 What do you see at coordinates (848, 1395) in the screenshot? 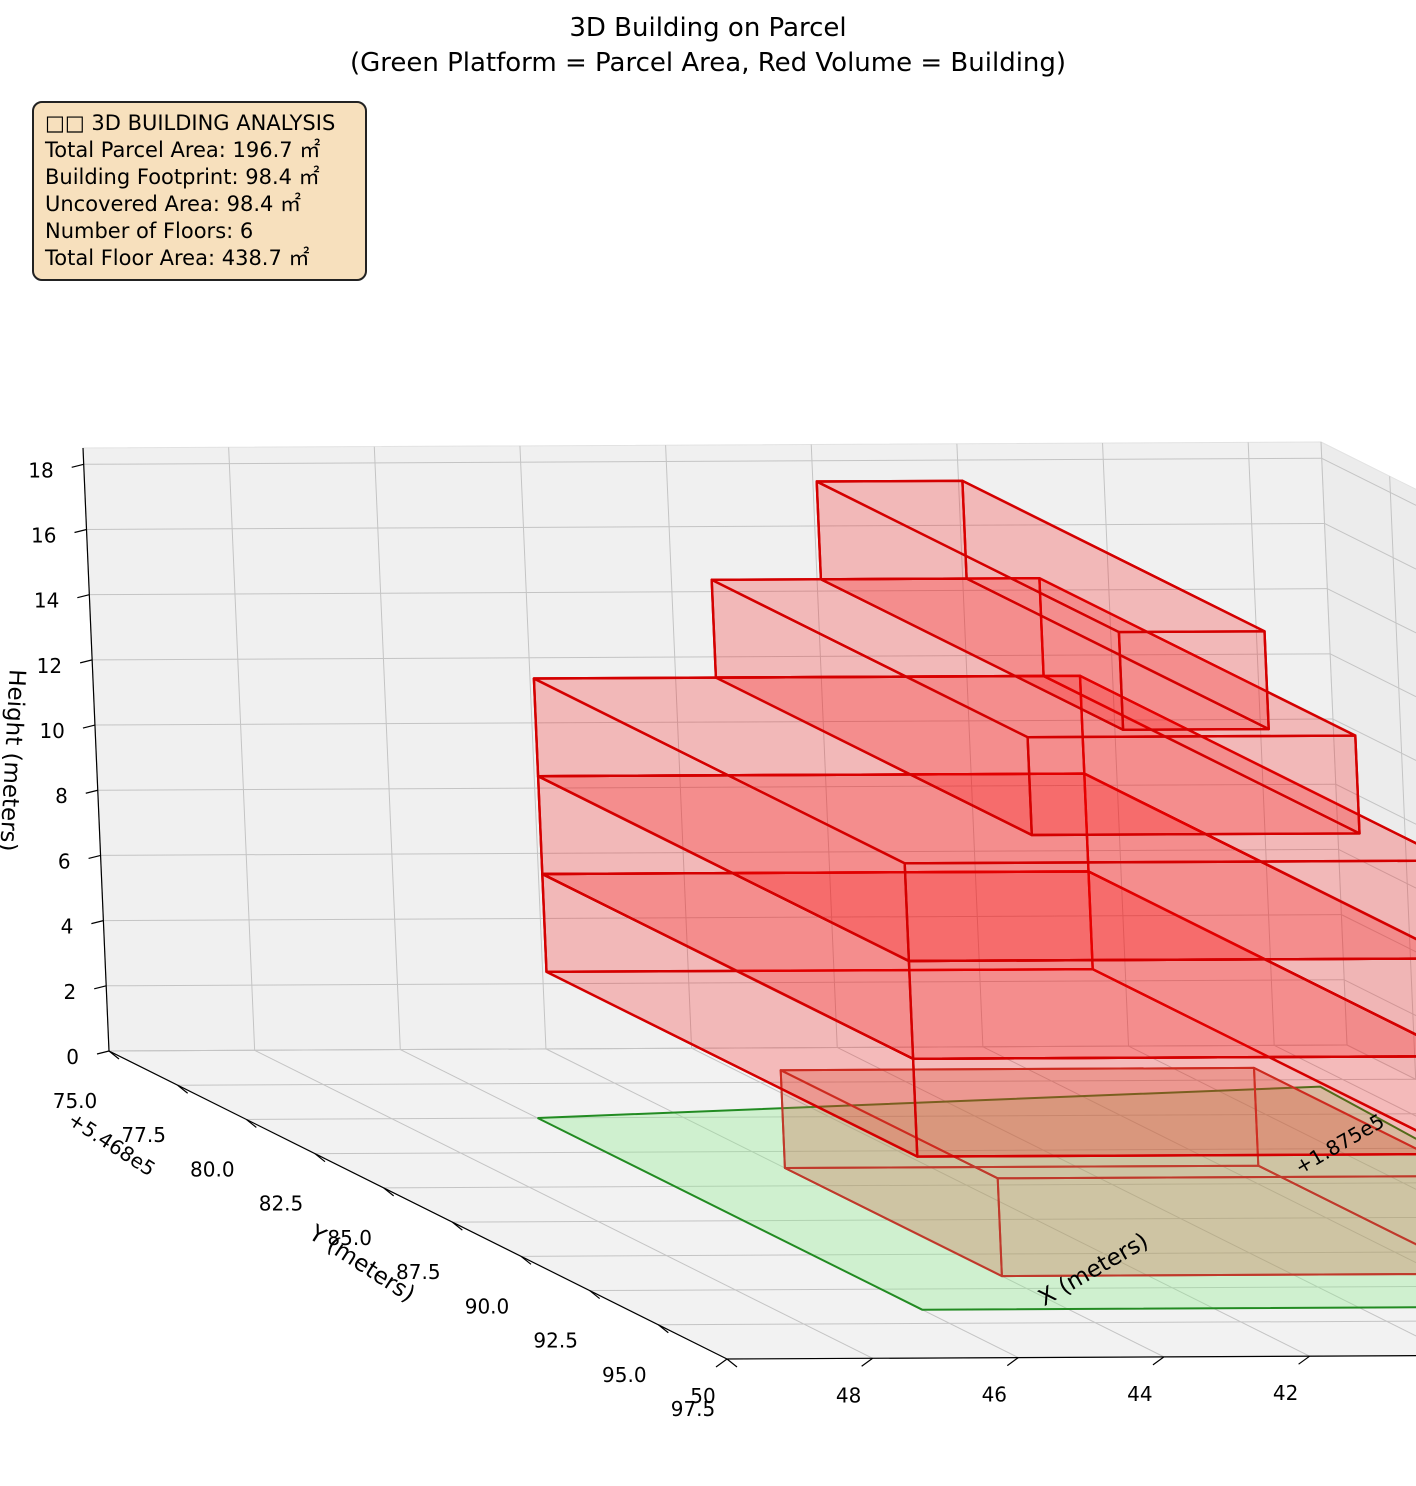
I see `x-tick-label: 48` at bounding box center [848, 1395].